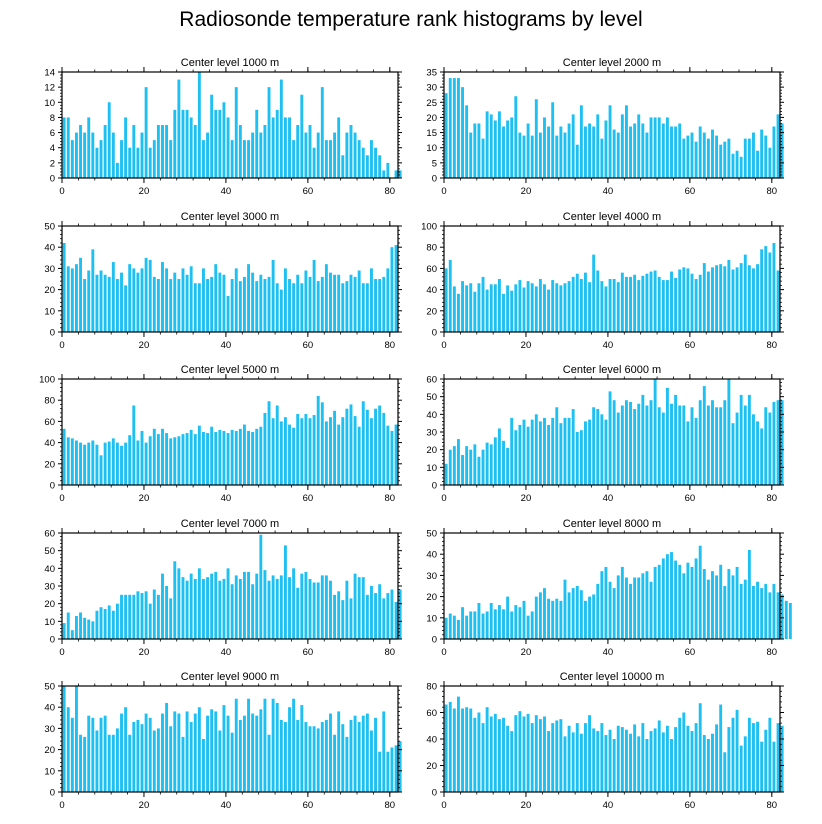 The image size is (822, 824). What do you see at coordinates (308, 191) in the screenshot?
I see `x-tick-label: 60` at bounding box center [308, 191].